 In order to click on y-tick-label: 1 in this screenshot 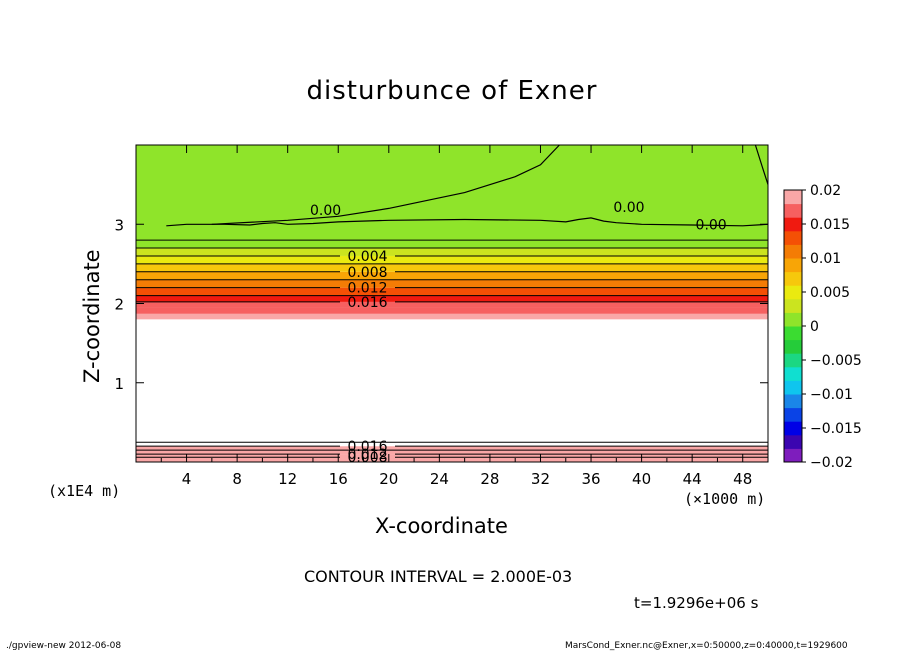, I will do `click(119, 384)`.